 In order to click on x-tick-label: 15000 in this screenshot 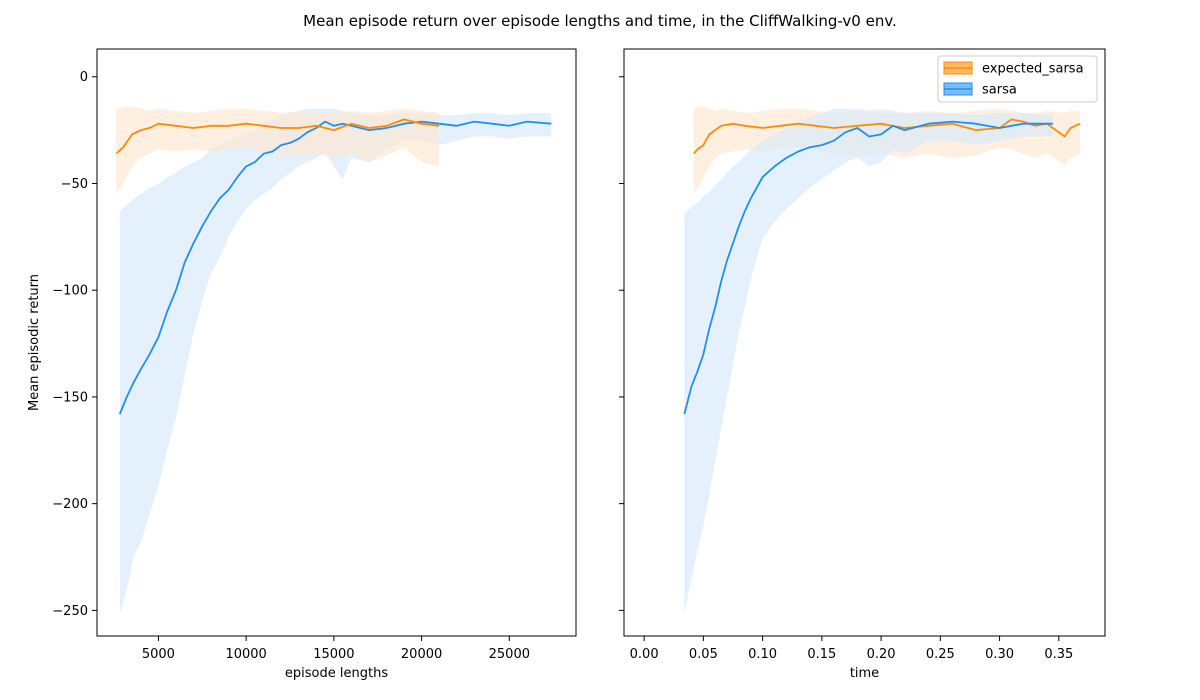, I will do `click(333, 654)`.